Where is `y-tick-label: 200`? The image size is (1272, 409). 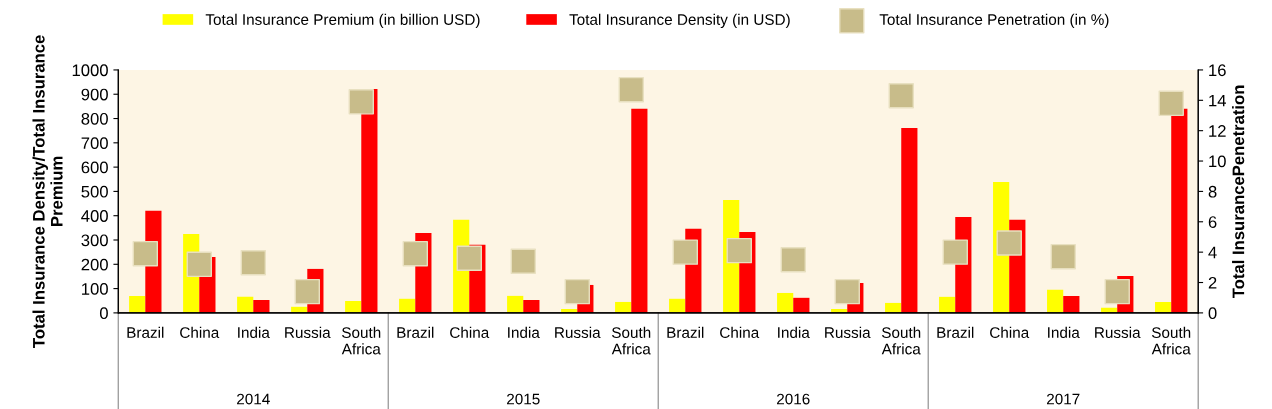
y-tick-label: 200 is located at coordinates (94, 264).